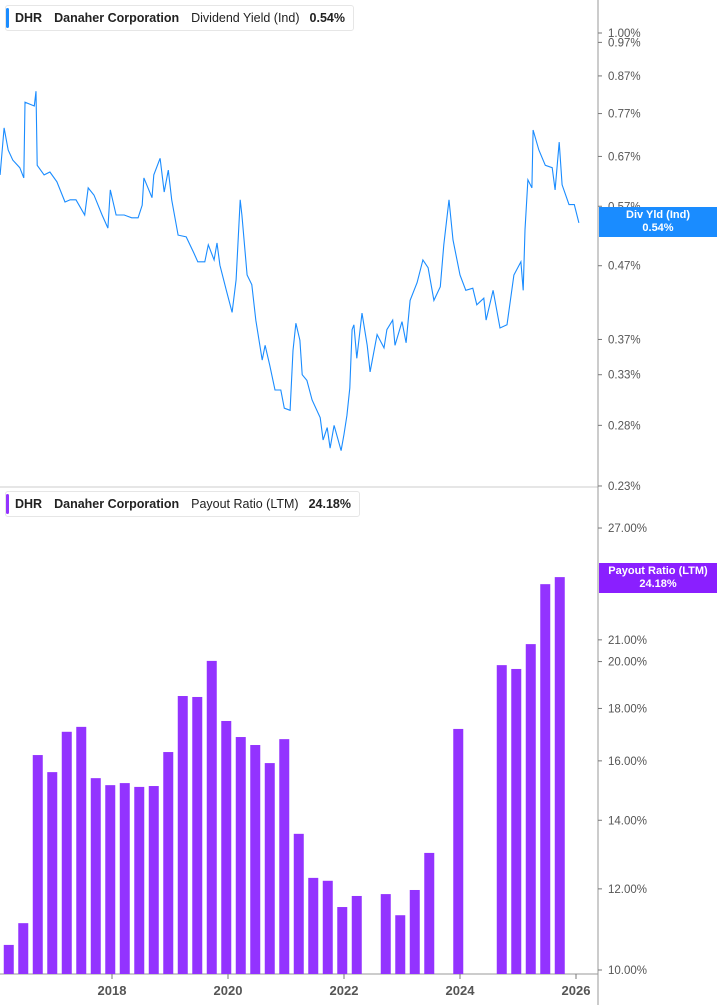 This screenshot has height=1005, width=717. What do you see at coordinates (658, 215) in the screenshot?
I see `badge-label: Div Yld (Ind)` at bounding box center [658, 215].